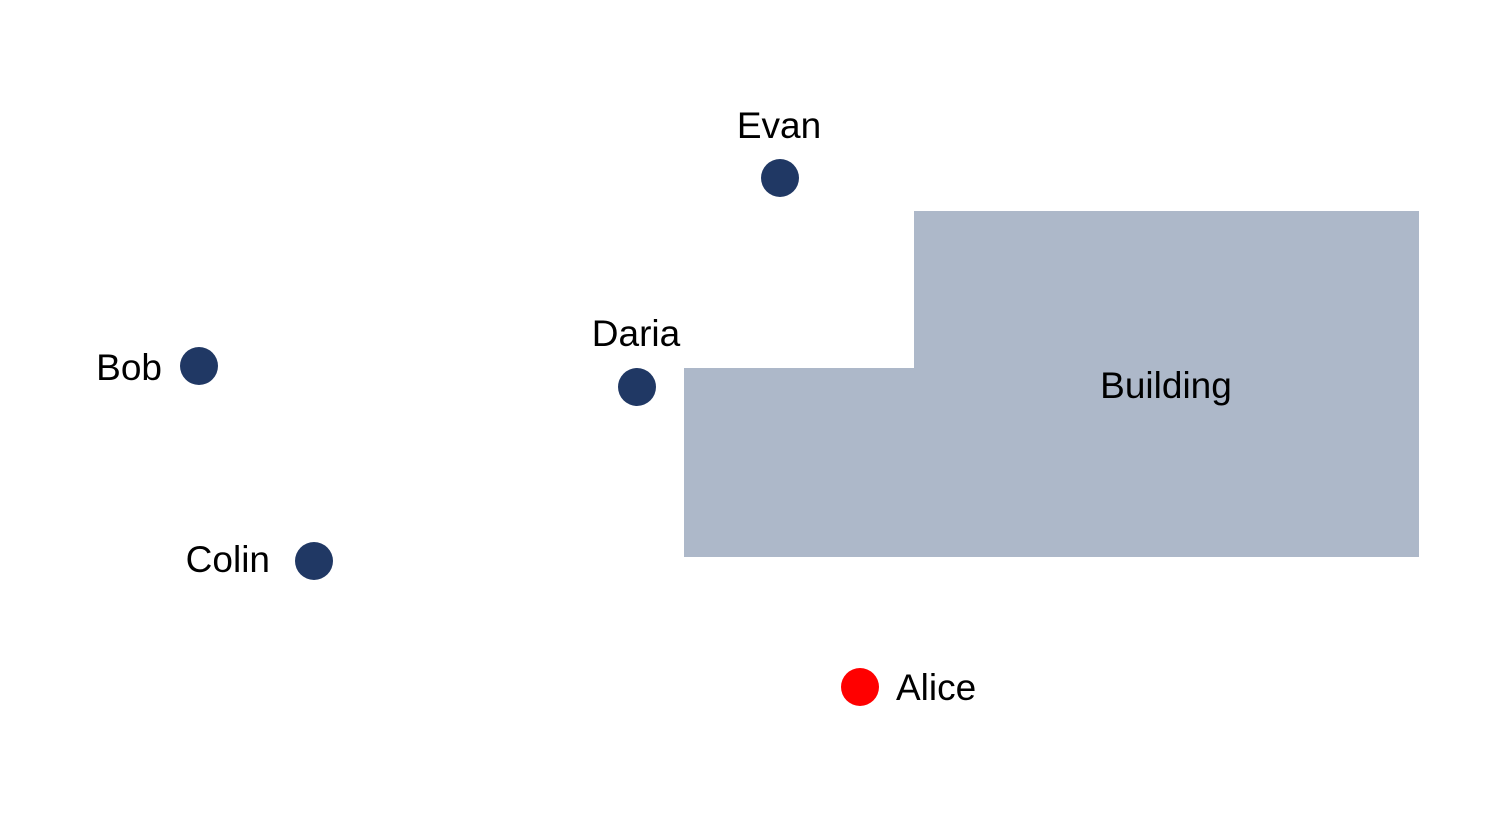 The image size is (1492, 828). I want to click on person-marker-alice, so click(860, 687).